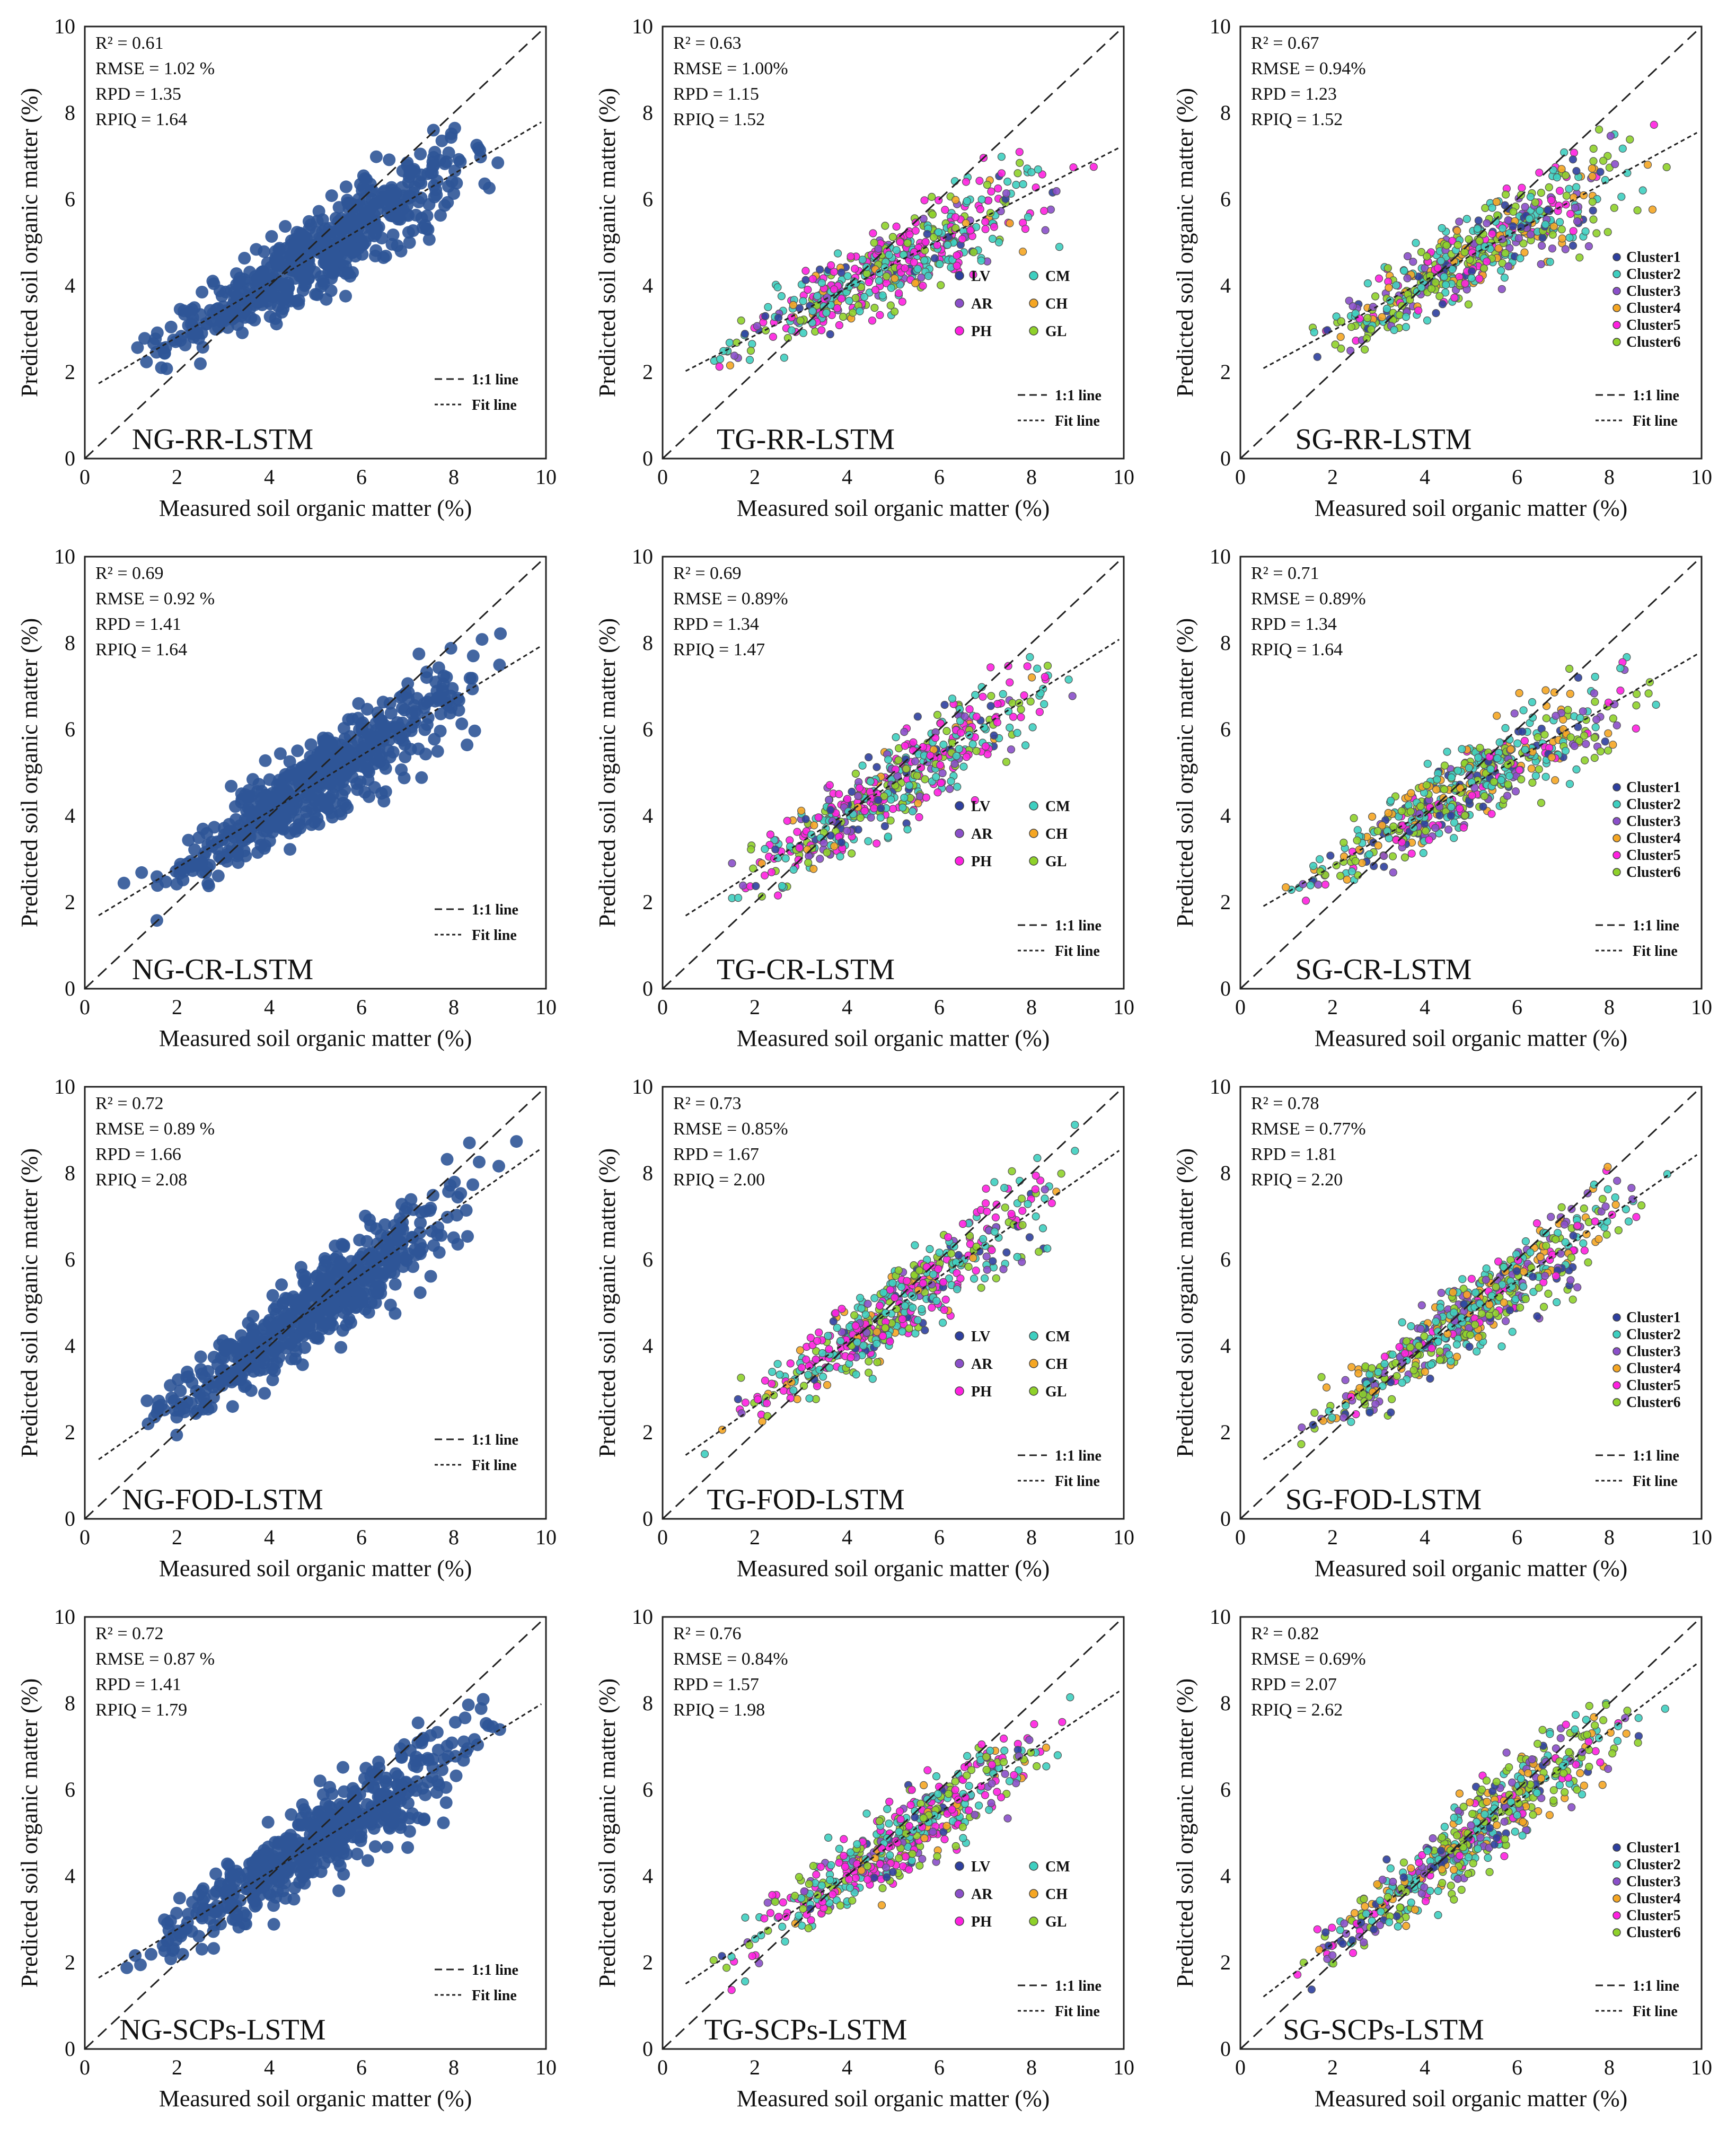 The image size is (1736, 2137). What do you see at coordinates (1653, 855) in the screenshot?
I see `legend-label-cluster5: Cluster5` at bounding box center [1653, 855].